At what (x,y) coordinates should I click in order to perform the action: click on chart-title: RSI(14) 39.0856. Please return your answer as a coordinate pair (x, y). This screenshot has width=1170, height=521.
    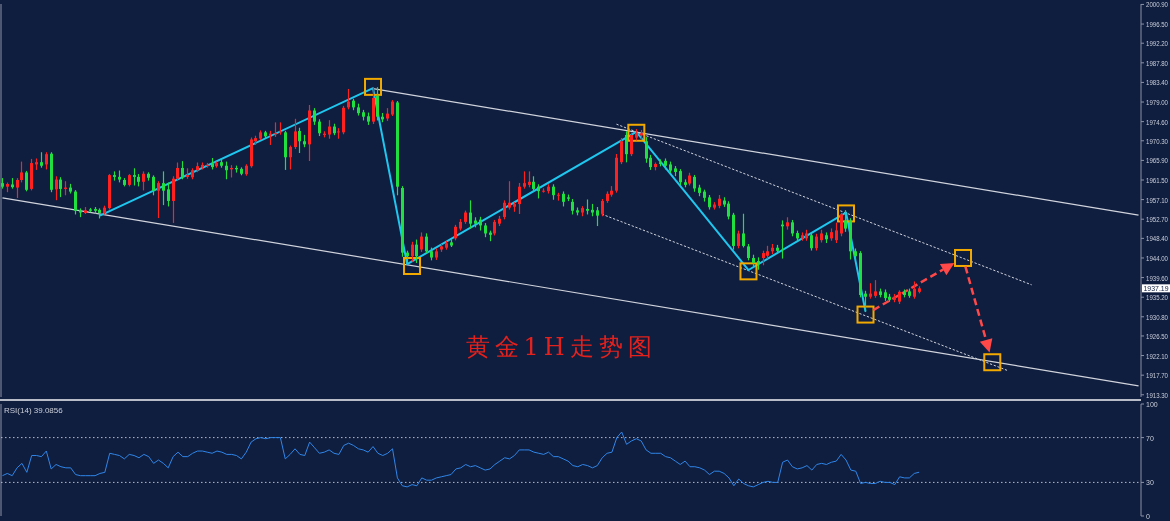
    Looking at the image, I should click on (34, 410).